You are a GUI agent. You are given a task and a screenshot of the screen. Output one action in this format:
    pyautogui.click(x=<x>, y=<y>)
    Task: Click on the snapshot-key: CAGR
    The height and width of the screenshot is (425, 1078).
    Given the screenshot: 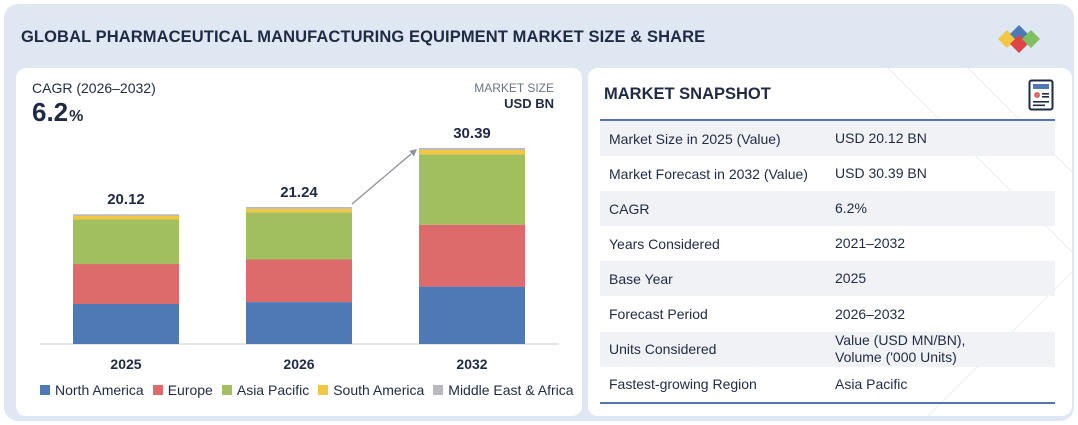 What is the action you would take?
    pyautogui.click(x=629, y=208)
    